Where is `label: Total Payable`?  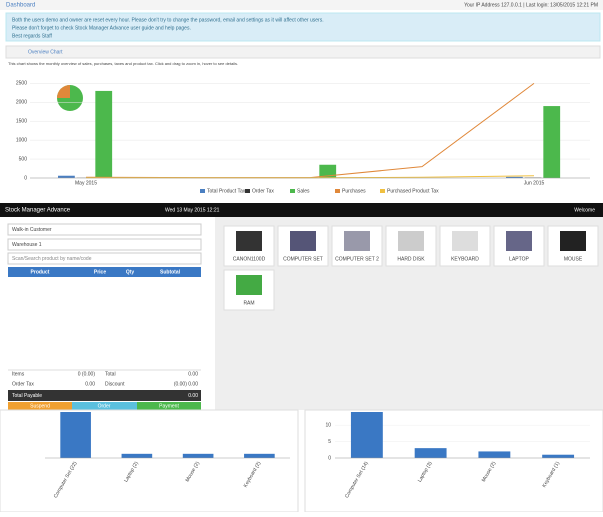
label: Total Payable is located at coordinates (27, 396).